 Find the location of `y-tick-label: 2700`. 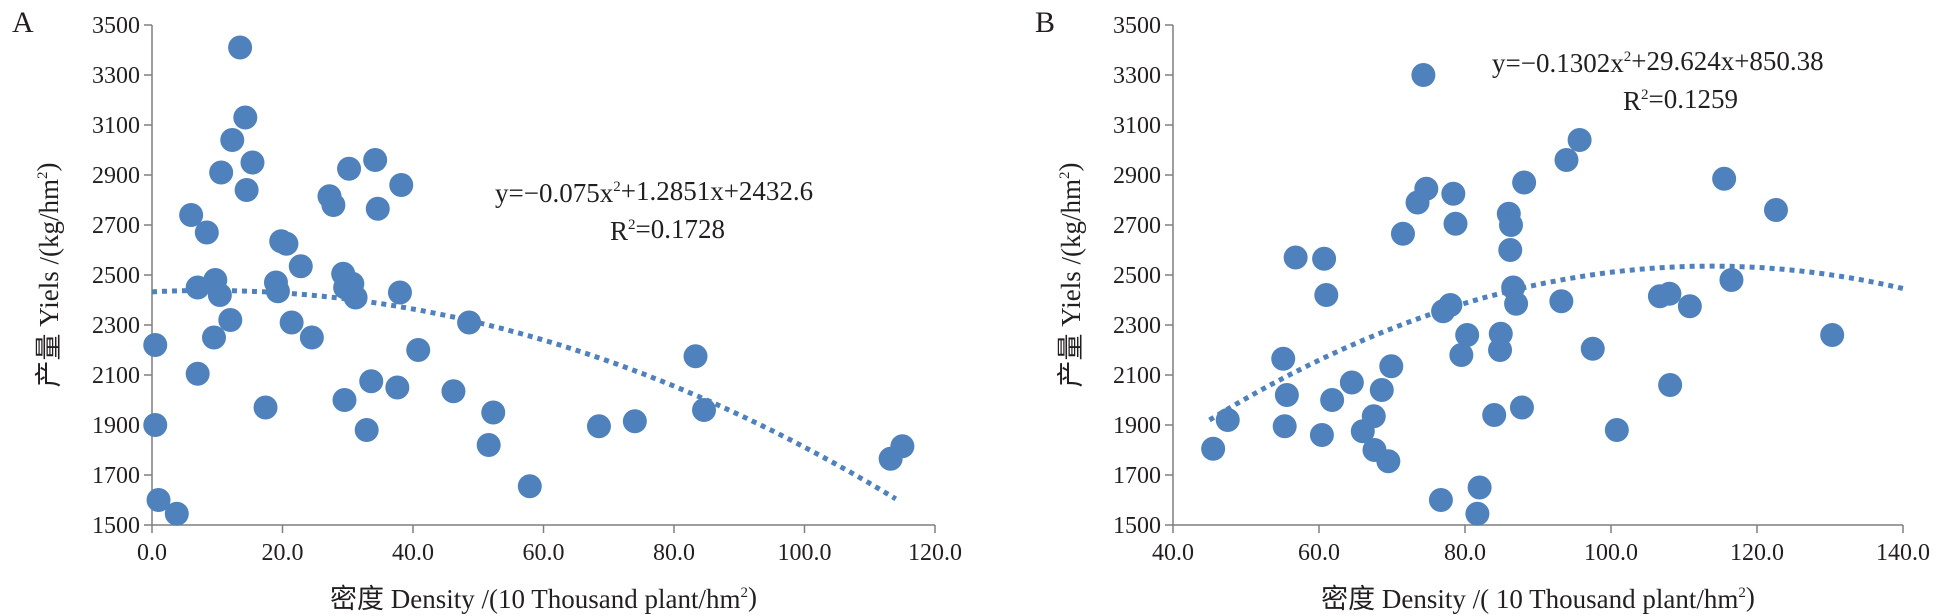

y-tick-label: 2700 is located at coordinates (1137, 226).